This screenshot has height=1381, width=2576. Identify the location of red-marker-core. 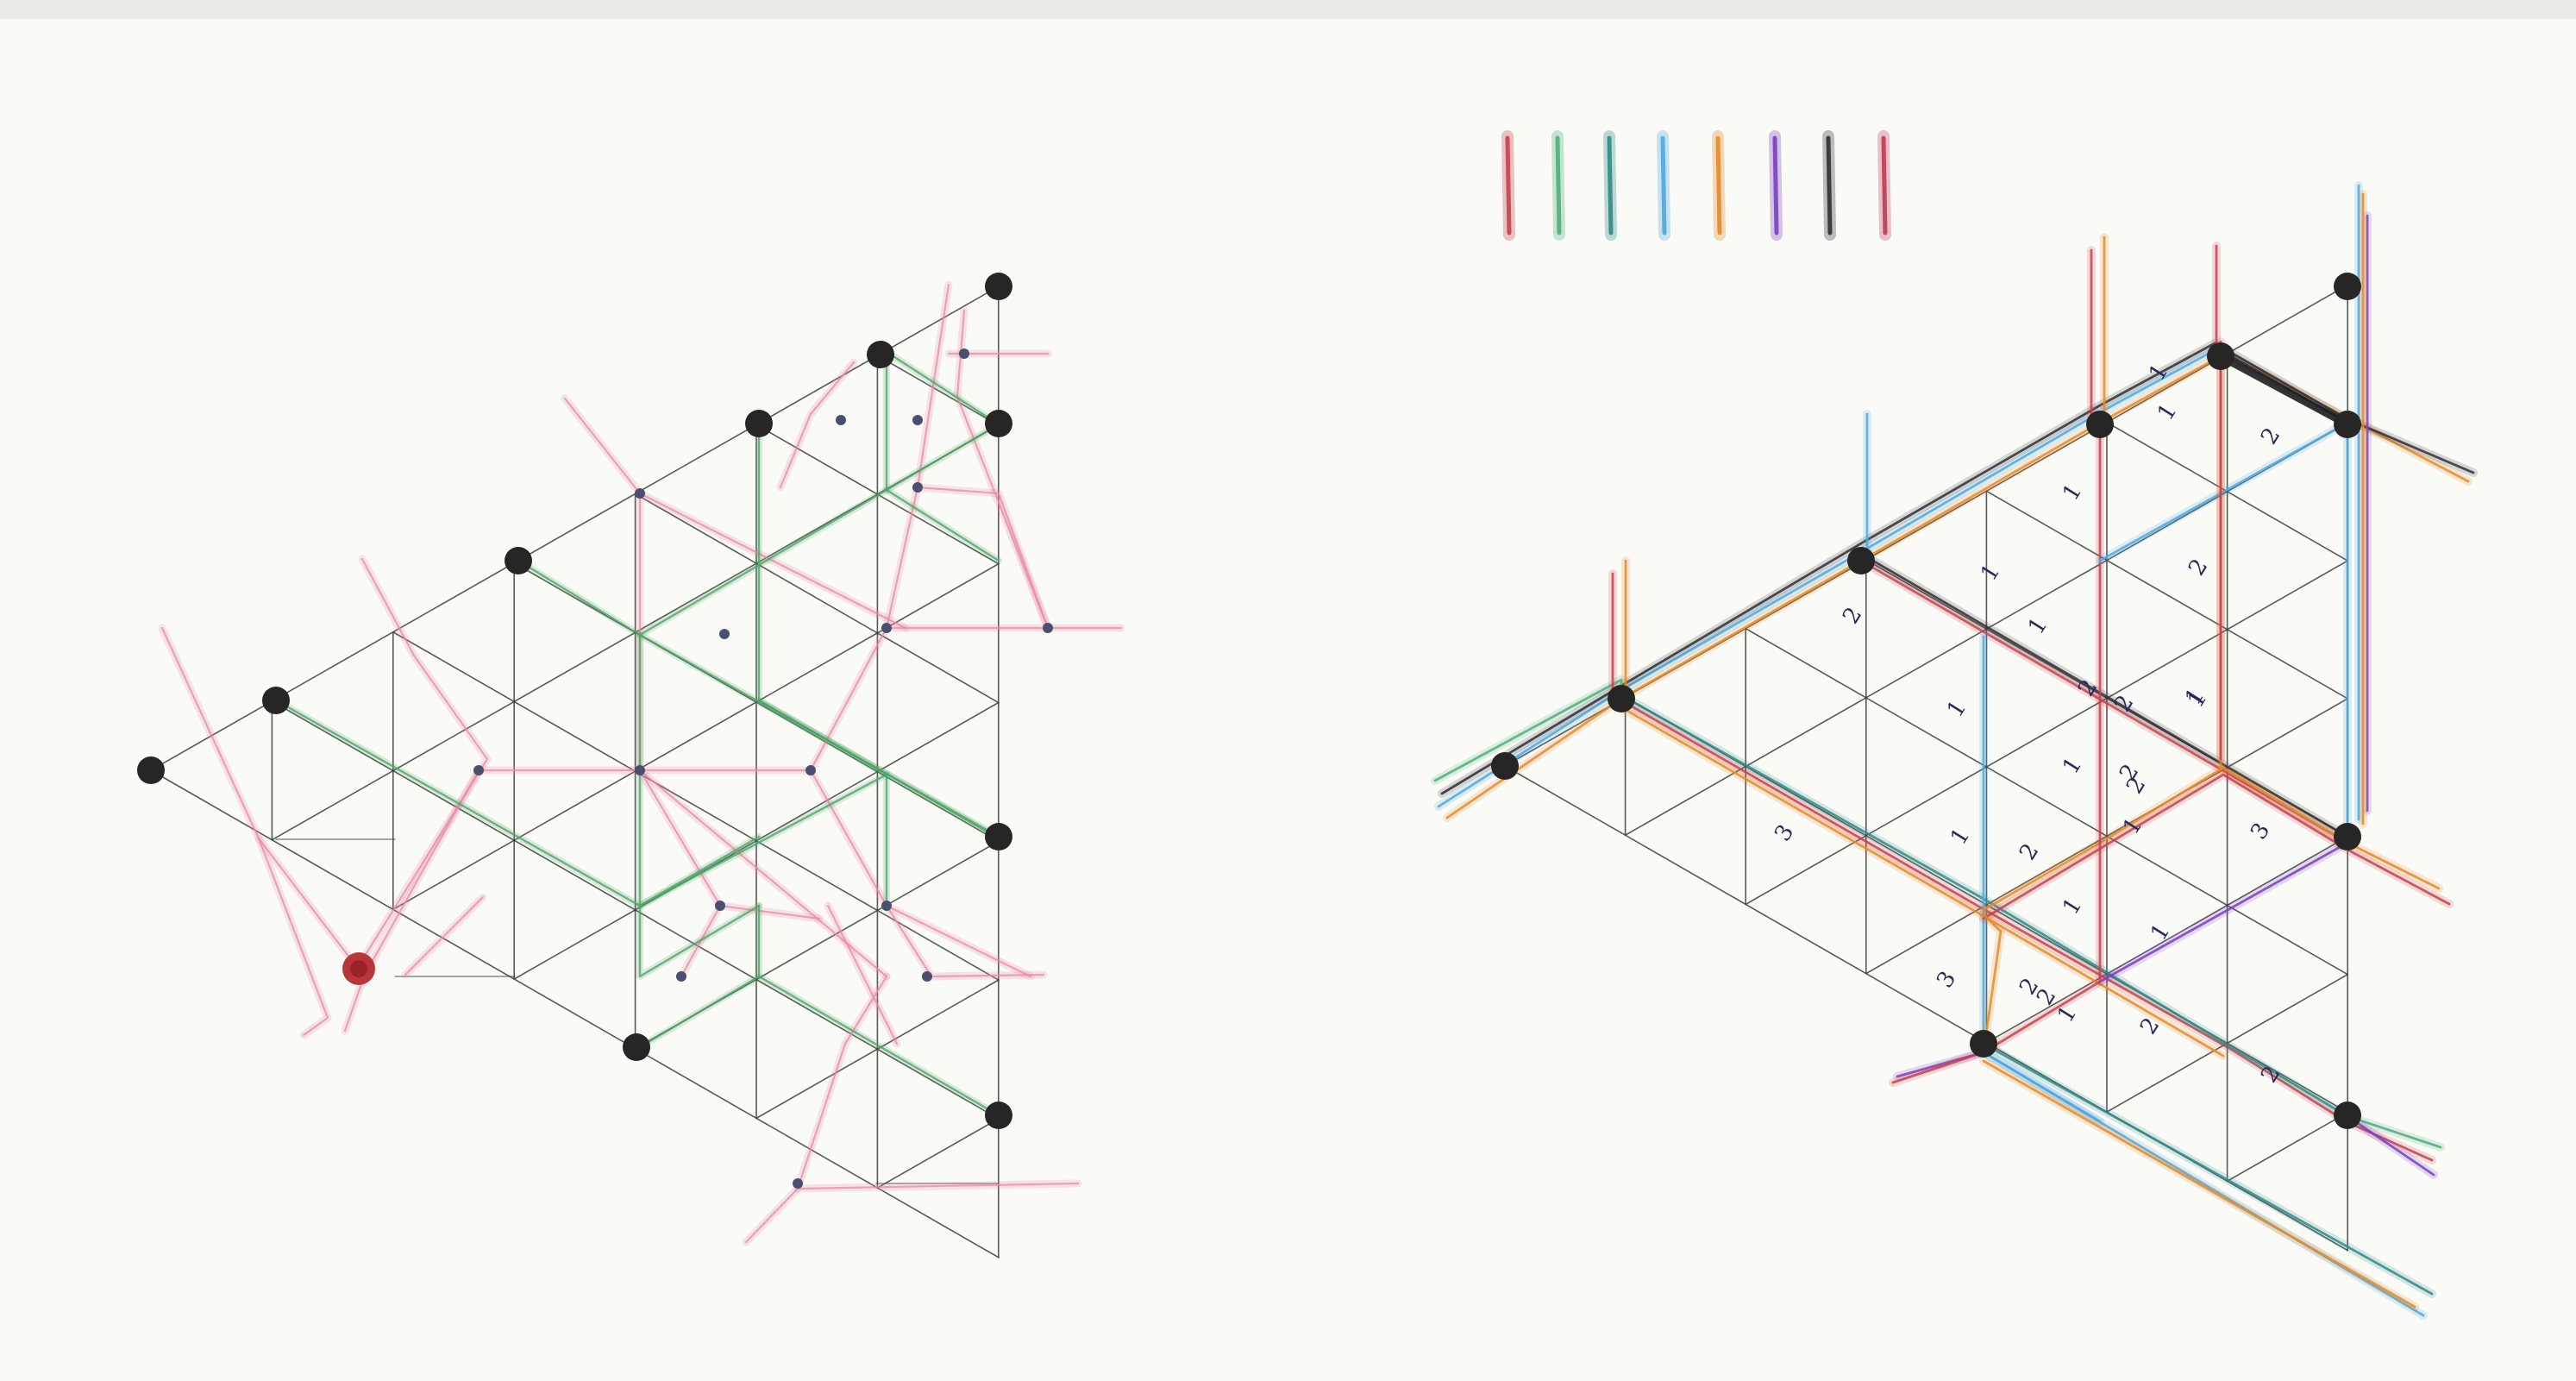
(358, 969).